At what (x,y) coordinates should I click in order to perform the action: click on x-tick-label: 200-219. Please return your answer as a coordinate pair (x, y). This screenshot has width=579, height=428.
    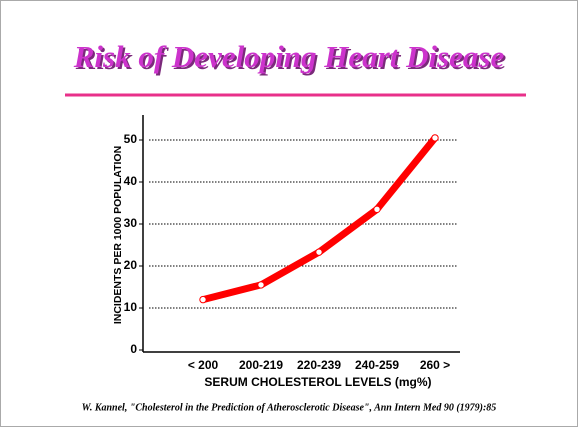
    Looking at the image, I should click on (261, 365).